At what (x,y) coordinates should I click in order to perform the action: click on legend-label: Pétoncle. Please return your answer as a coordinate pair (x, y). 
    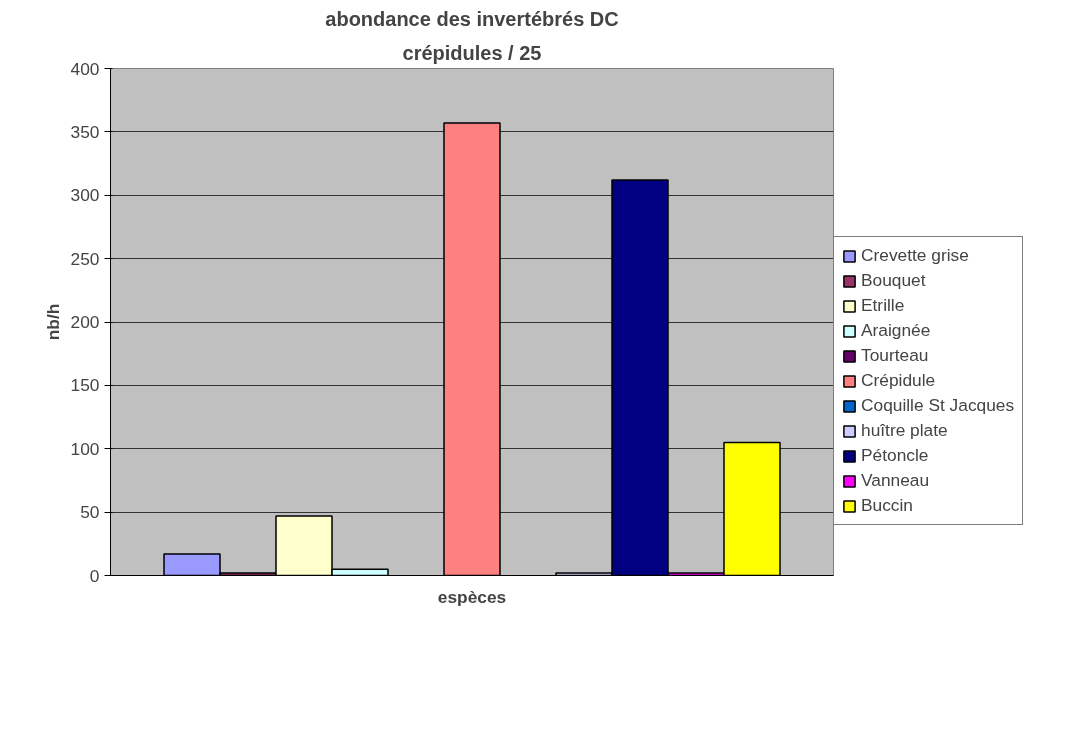
    Looking at the image, I should click on (895, 455).